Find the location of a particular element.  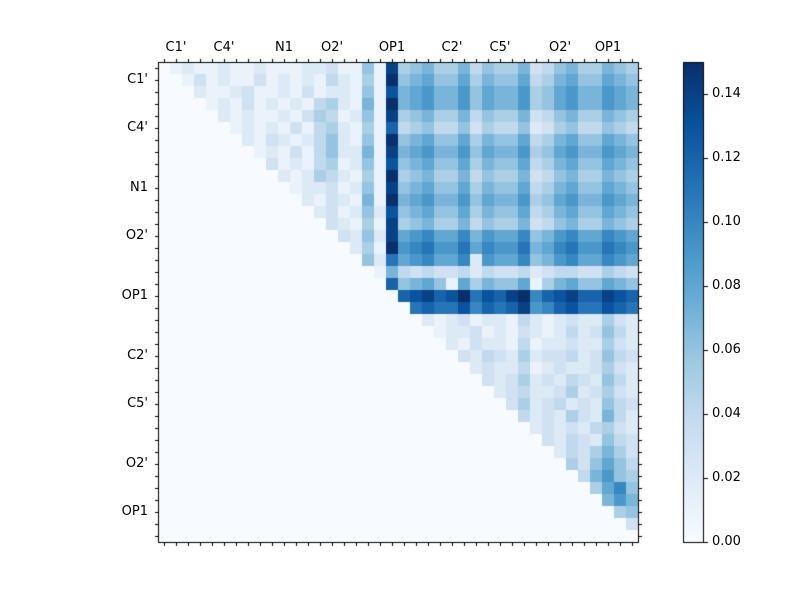

y-tick-label-4: OP1 is located at coordinates (134, 295).